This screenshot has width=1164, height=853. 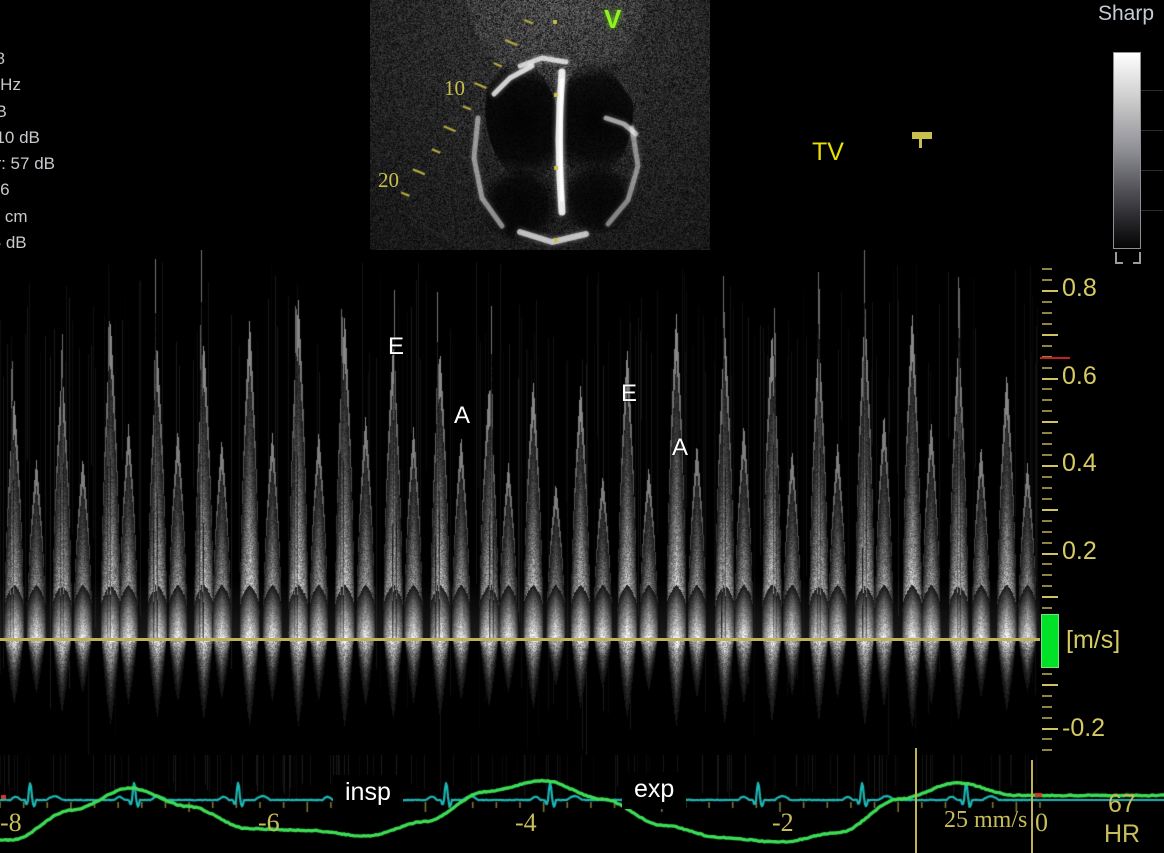 What do you see at coordinates (27, 164) in the screenshot?
I see `param-line: or: 57 dB` at bounding box center [27, 164].